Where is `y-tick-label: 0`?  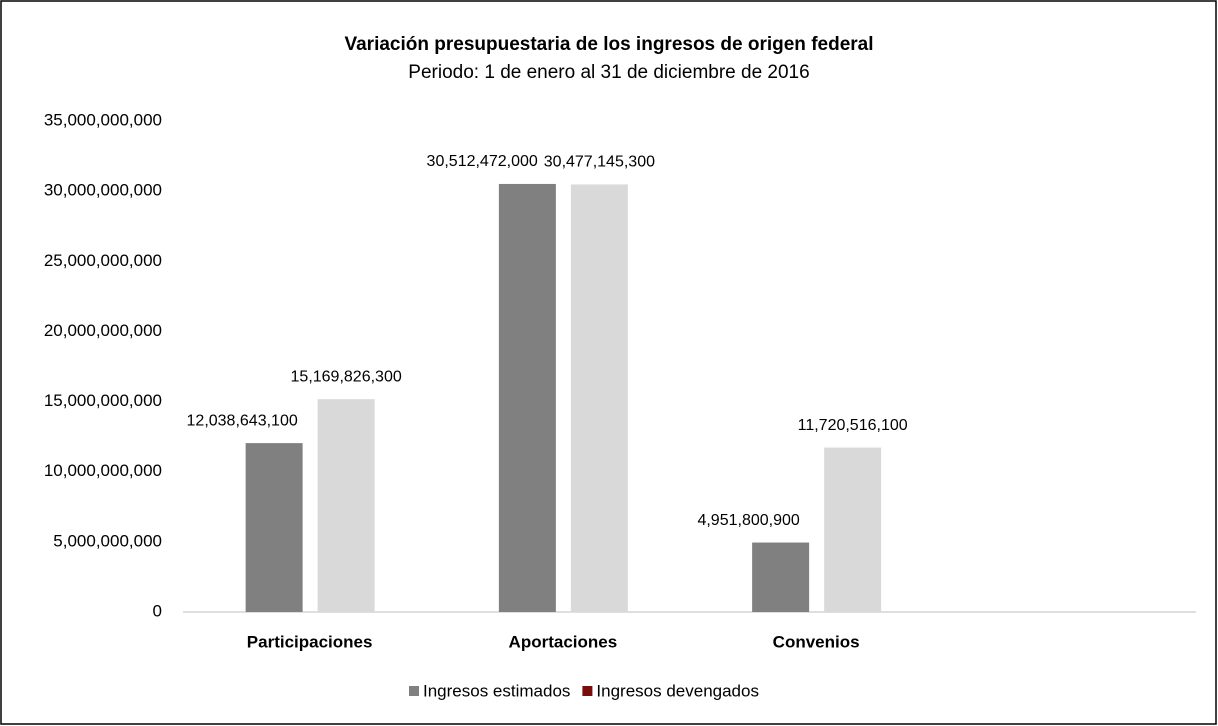 y-tick-label: 0 is located at coordinates (157, 610).